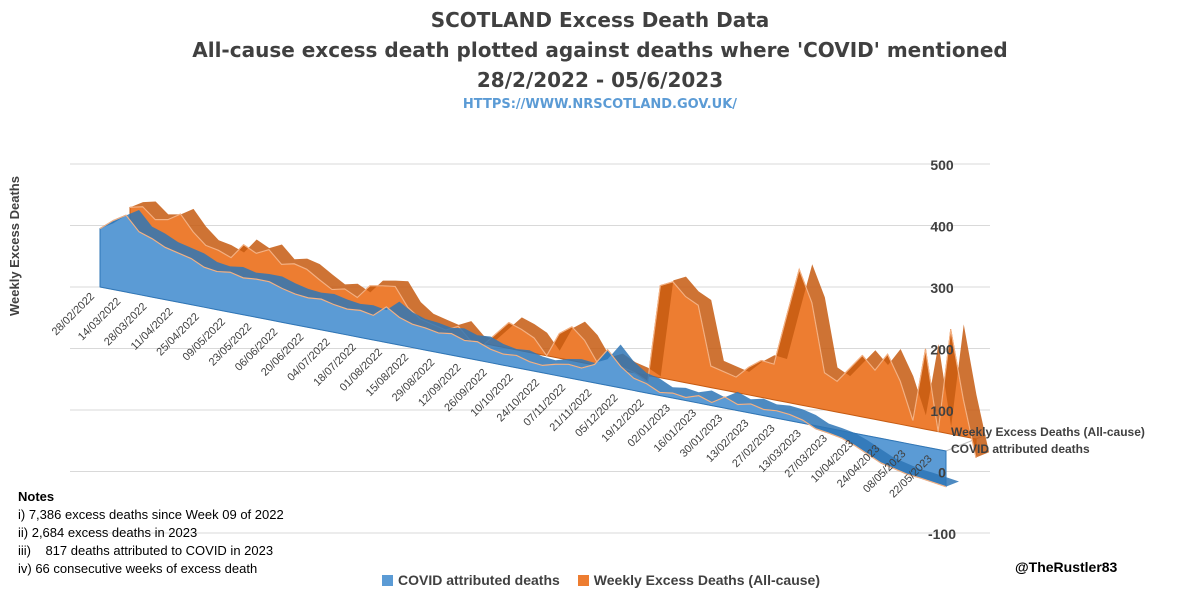 The width and height of the screenshot is (1200, 600). I want to click on y-axis-label: Weekly Excess Deaths, so click(14, 246).